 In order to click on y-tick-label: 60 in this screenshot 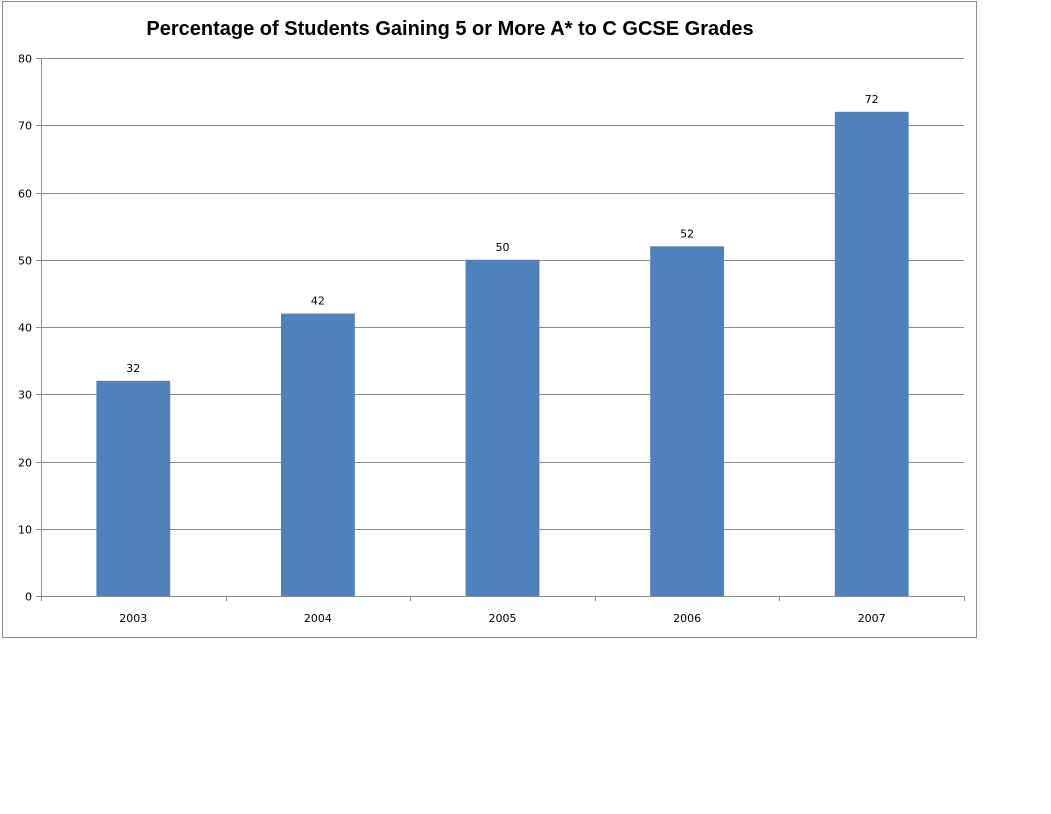, I will do `click(25, 194)`.